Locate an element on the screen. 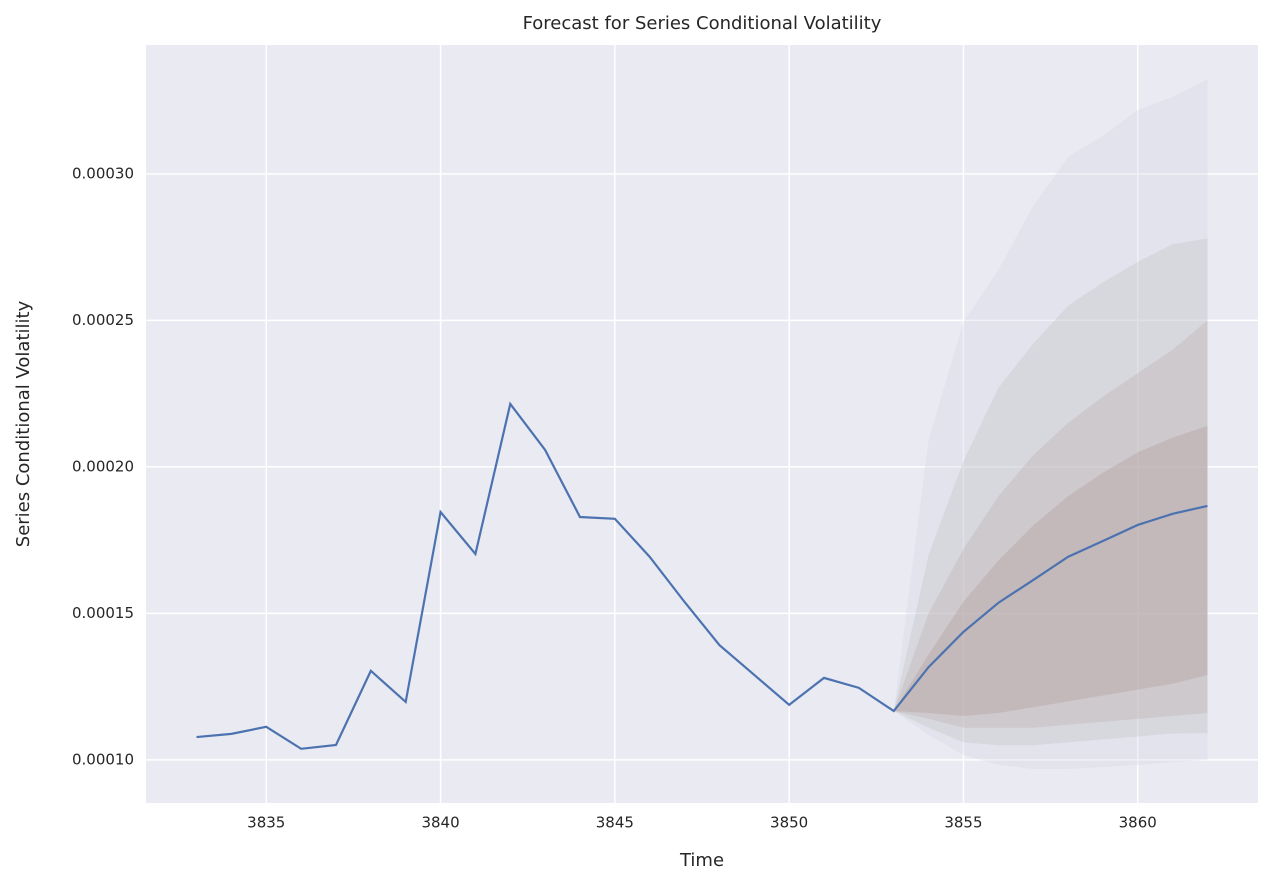  y-tick-label: 0.00010 is located at coordinates (103, 759).